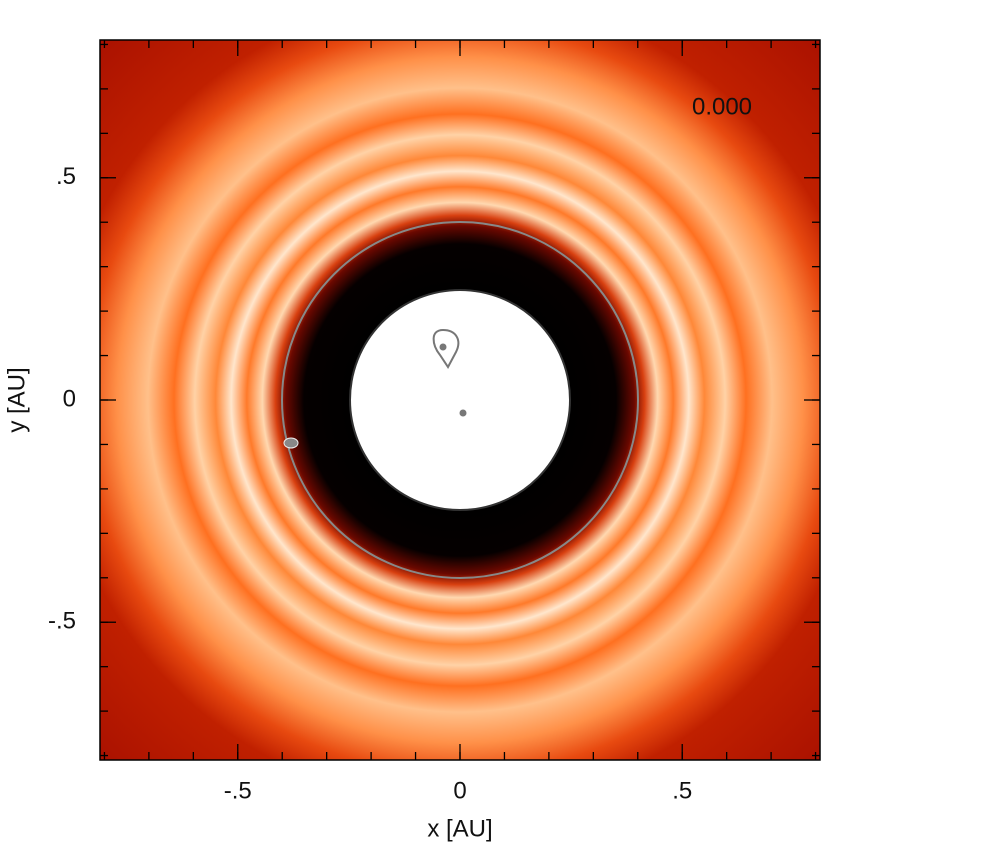 The height and width of the screenshot is (850, 1000). I want to click on annotation: 0.000, so click(722, 106).